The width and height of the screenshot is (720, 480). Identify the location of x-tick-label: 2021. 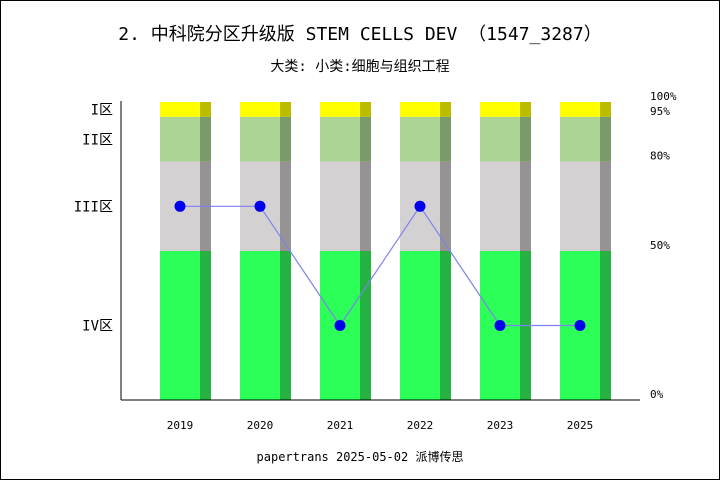
(340, 425).